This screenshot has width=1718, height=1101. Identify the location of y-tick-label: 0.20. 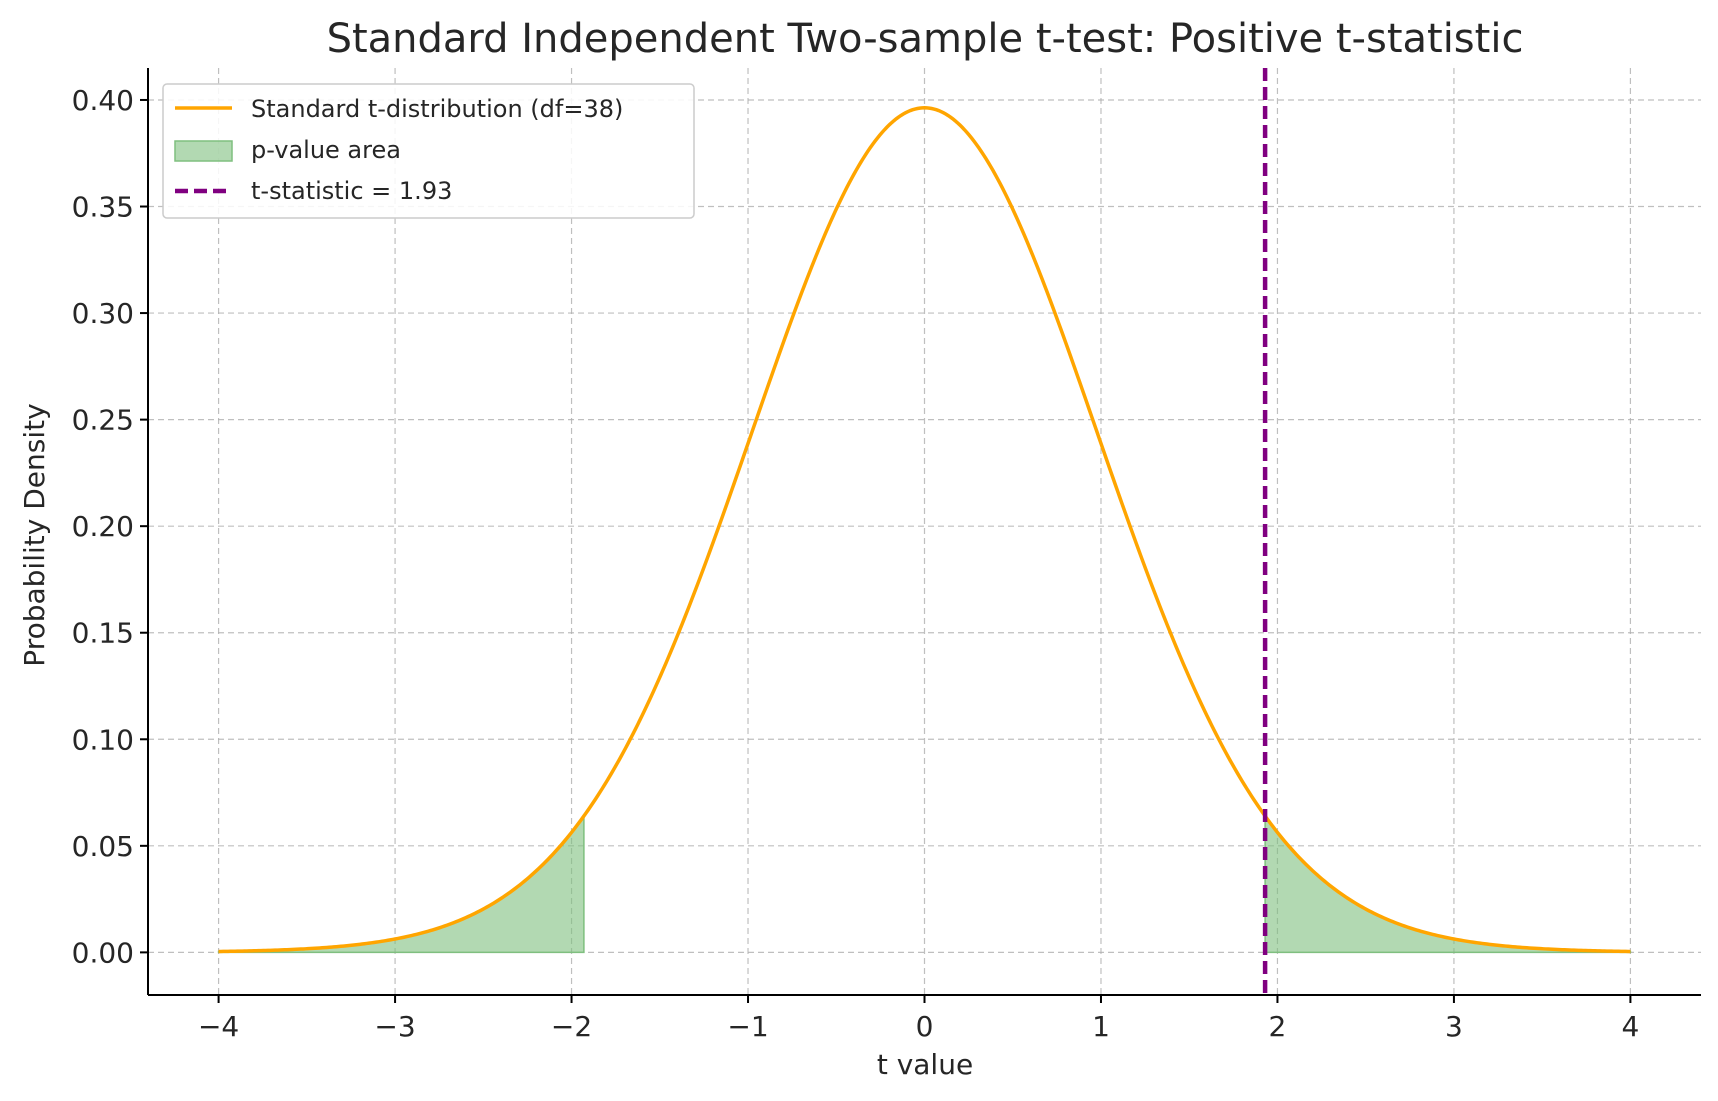
(103, 526).